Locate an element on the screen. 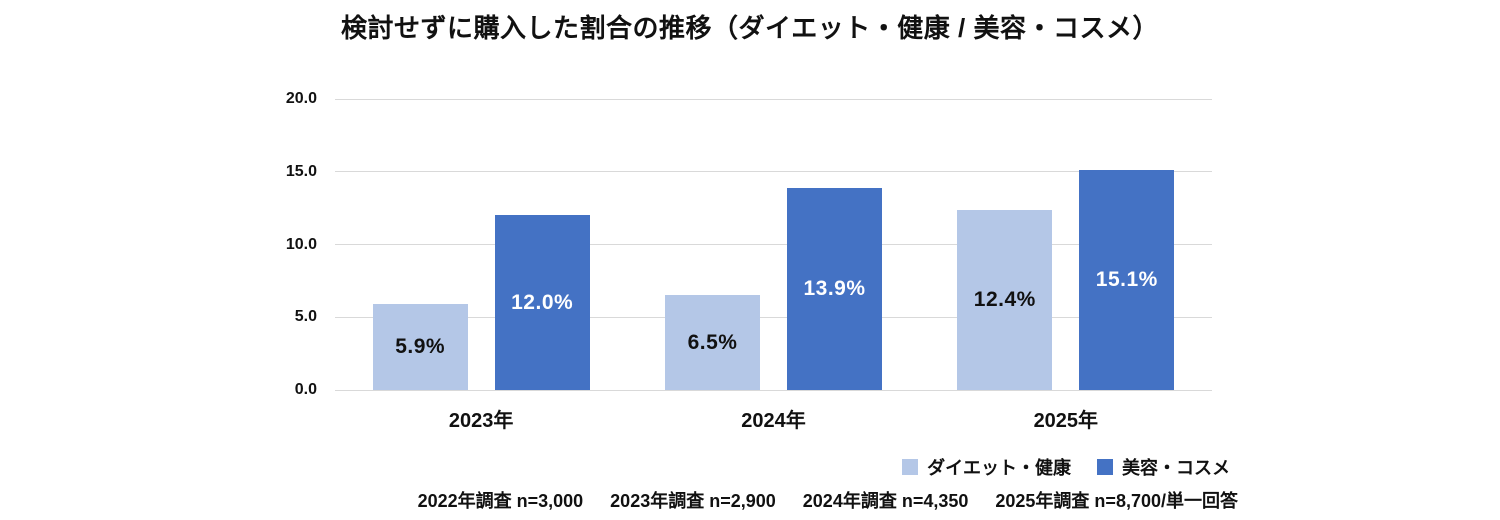 This screenshot has height=520, width=1500. x-axis-category-label: 2025年 is located at coordinates (1066, 421).